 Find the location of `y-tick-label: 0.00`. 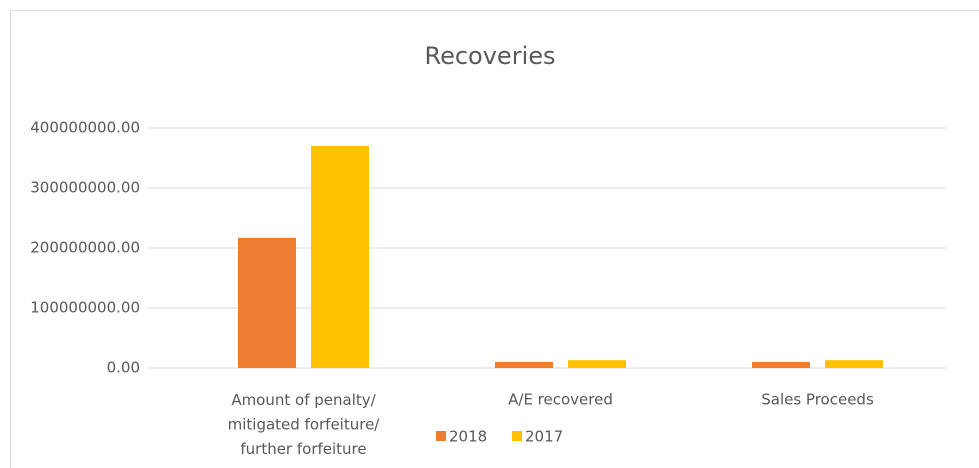

y-tick-label: 0.00 is located at coordinates (123, 368).